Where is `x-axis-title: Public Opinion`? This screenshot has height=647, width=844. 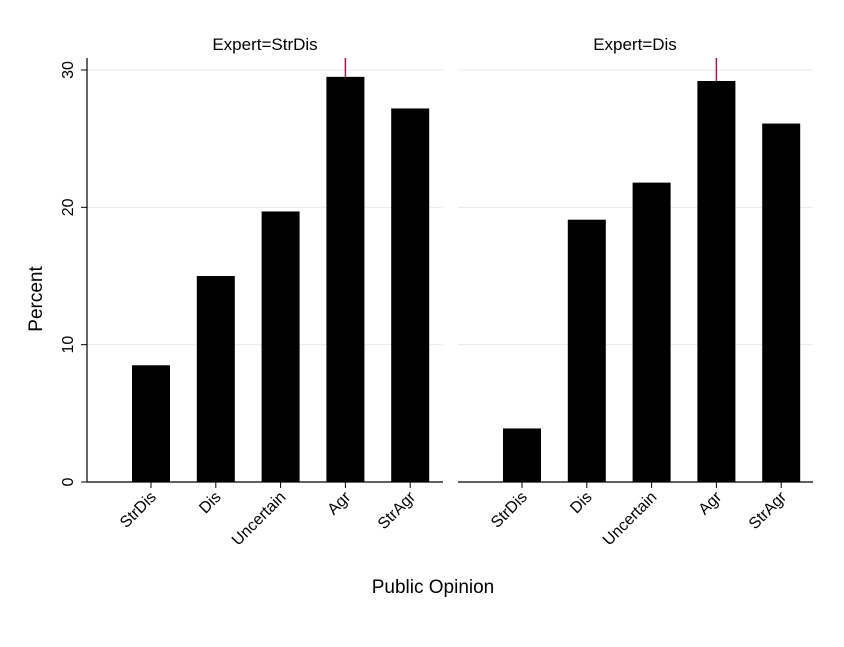 x-axis-title: Public Opinion is located at coordinates (433, 587).